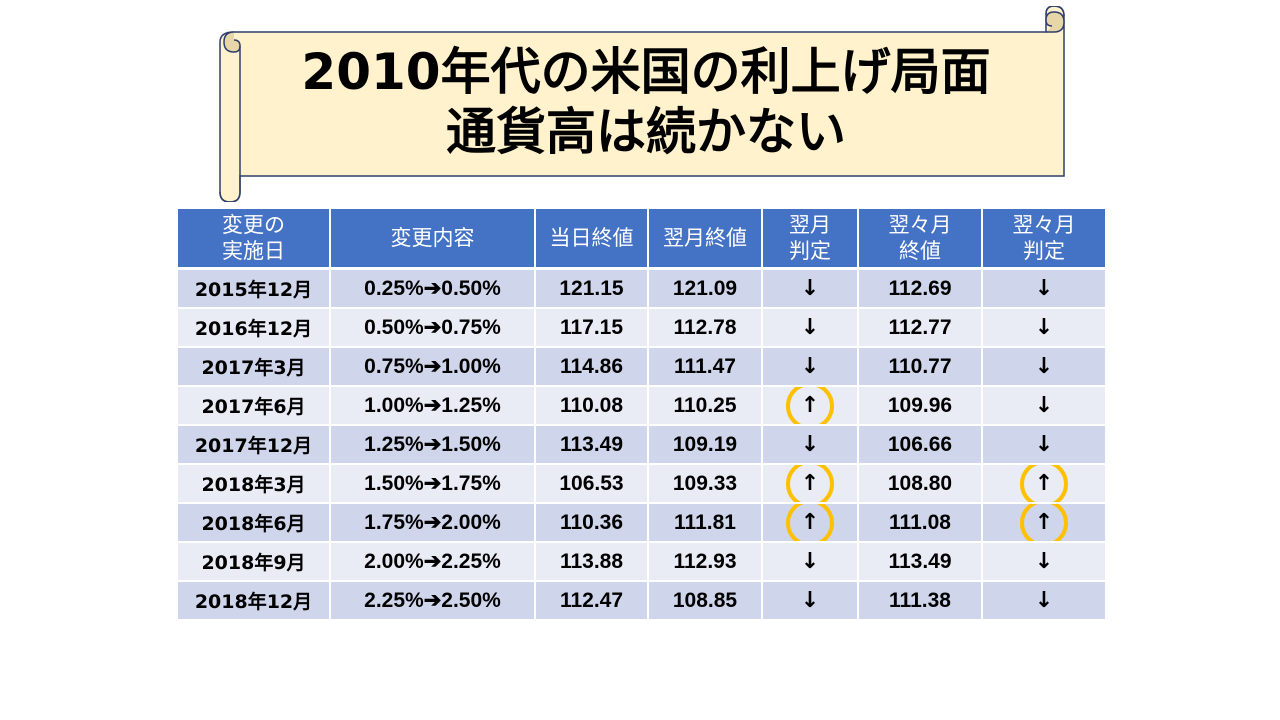 The image size is (1280, 720). I want to click on header-date-line-1: 変更の, so click(253, 225).